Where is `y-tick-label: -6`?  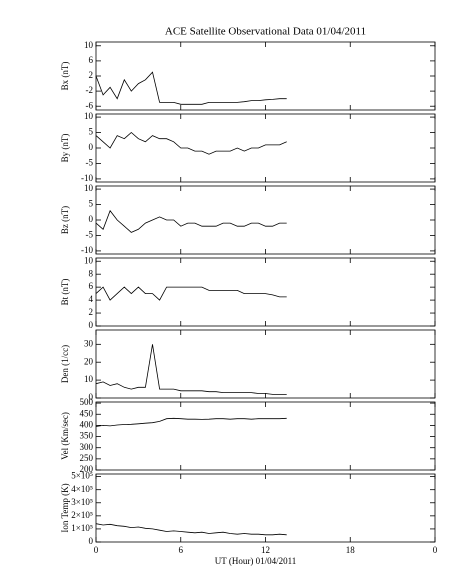 y-tick-label: -6 is located at coordinates (90, 105).